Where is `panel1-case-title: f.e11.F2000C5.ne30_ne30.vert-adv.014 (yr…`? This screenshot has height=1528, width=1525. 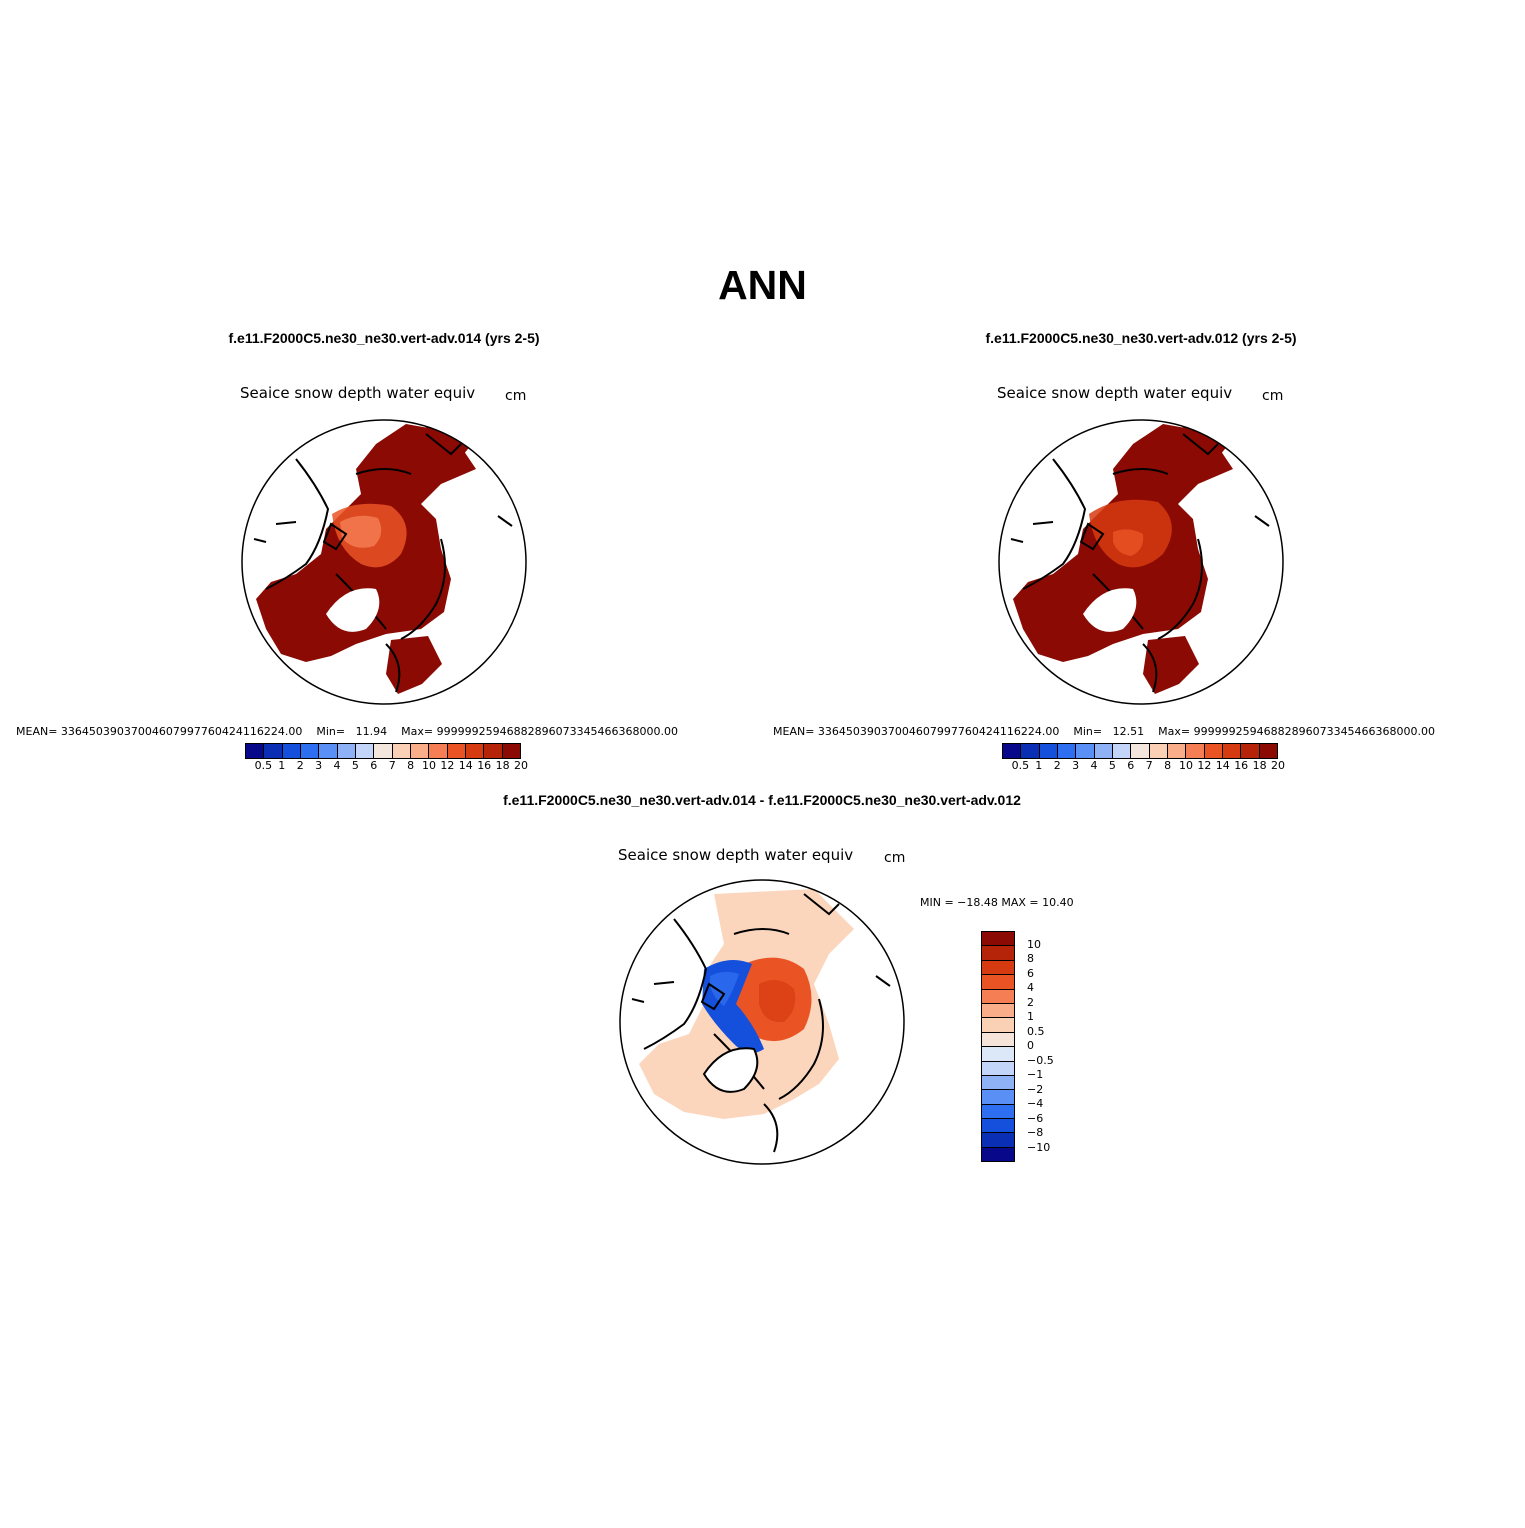 panel1-case-title: f.e11.F2000C5.ne30_ne30.vert-adv.014 (yr… is located at coordinates (384, 338).